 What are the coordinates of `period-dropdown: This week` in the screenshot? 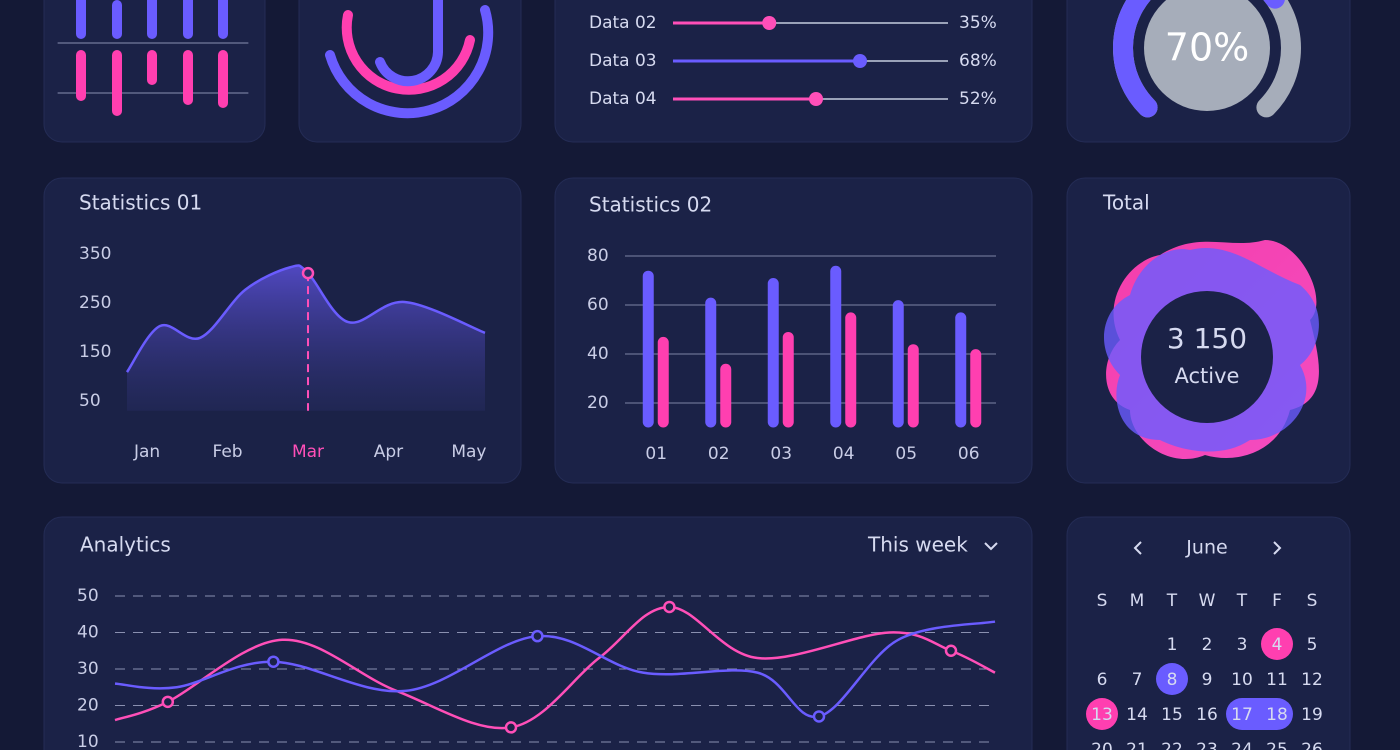 It's located at (932, 545).